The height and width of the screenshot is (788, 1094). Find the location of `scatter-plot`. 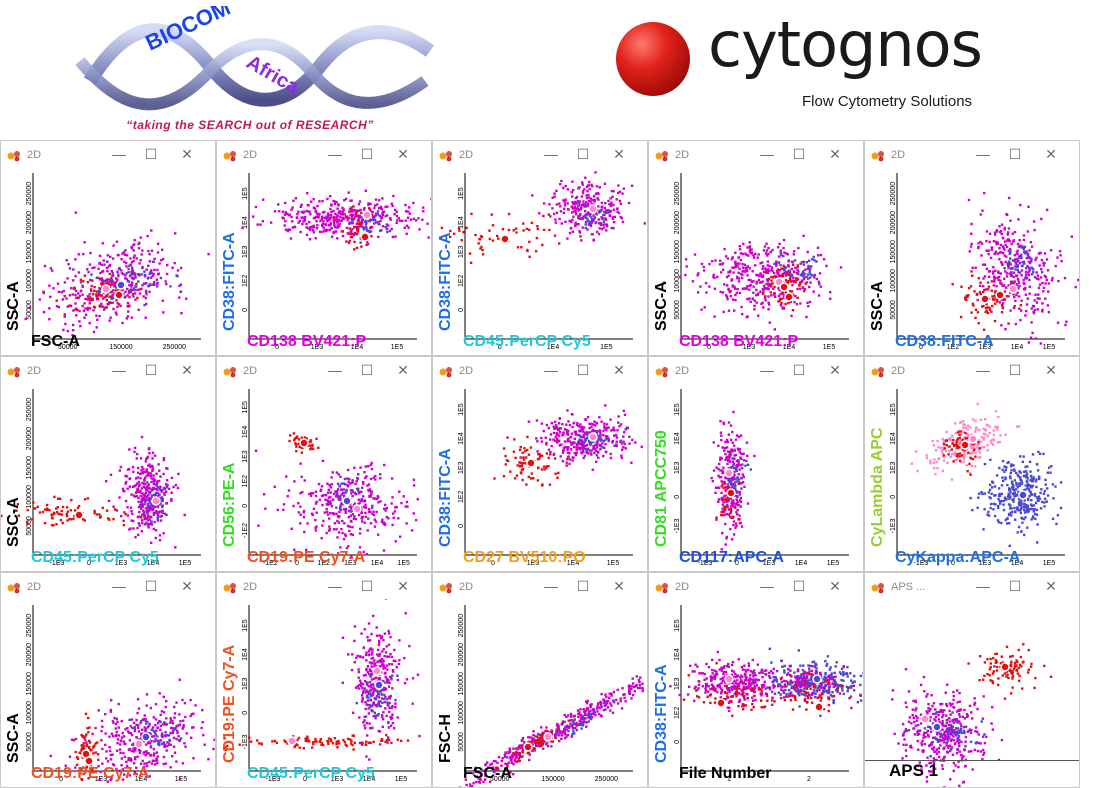

scatter-plot is located at coordinates (972, 693).